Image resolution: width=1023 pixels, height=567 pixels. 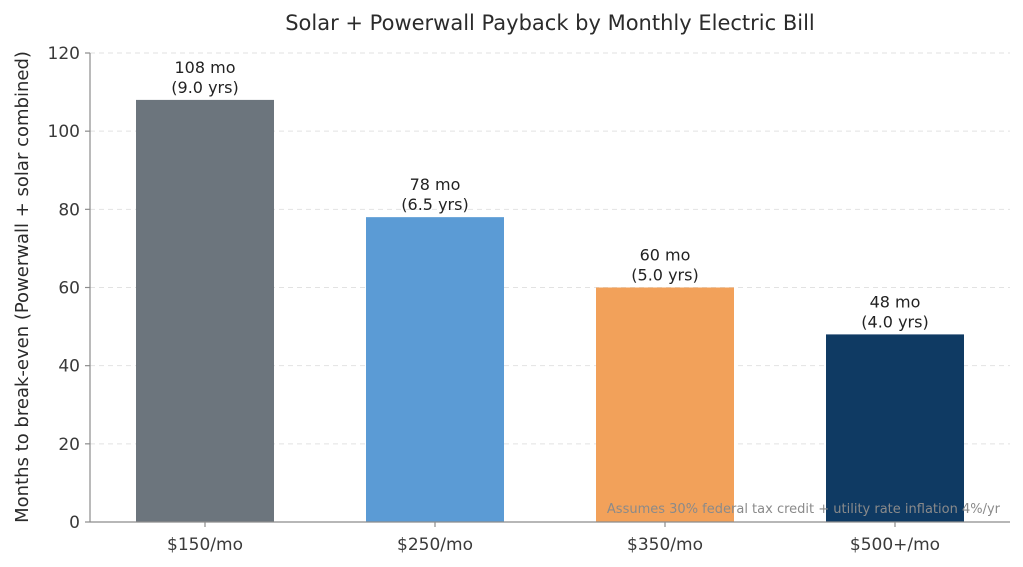 I want to click on y-tick-label: 120, so click(x=64, y=54).